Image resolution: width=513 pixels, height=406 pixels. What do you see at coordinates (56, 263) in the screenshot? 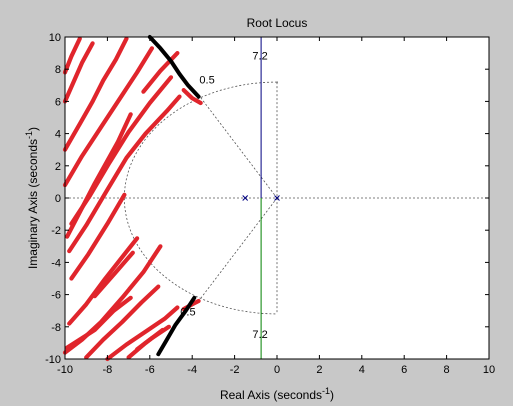
I see `y-tick-label-3: -4` at bounding box center [56, 263].